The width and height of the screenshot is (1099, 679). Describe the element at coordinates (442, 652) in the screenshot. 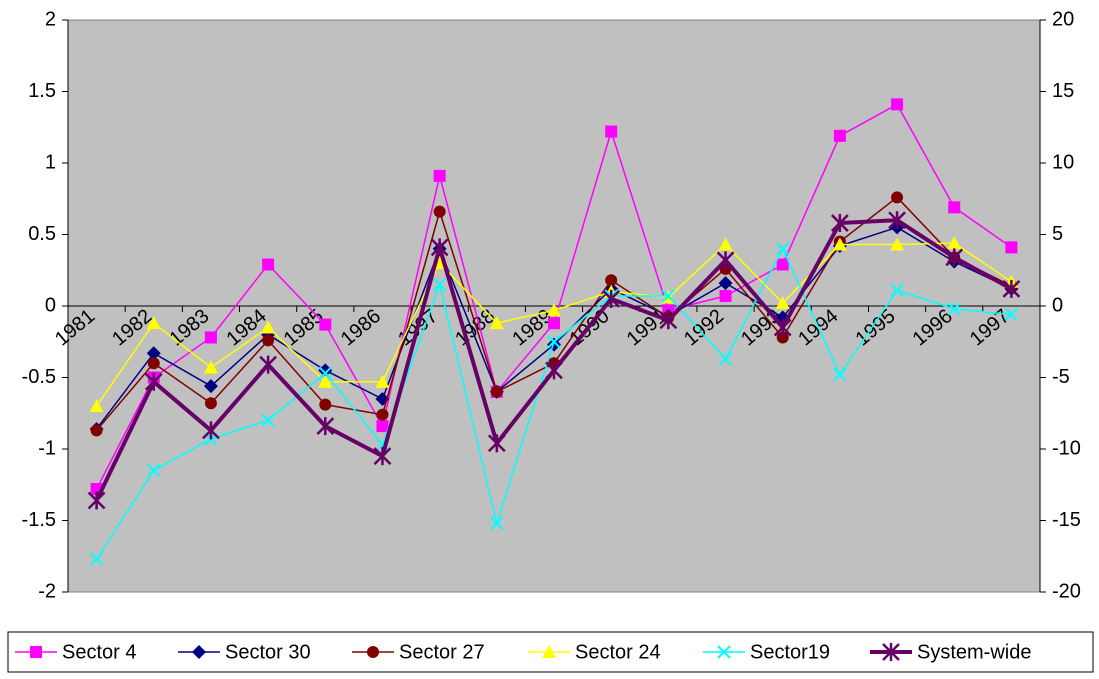

I see `legend-label: Sector 27` at that location.